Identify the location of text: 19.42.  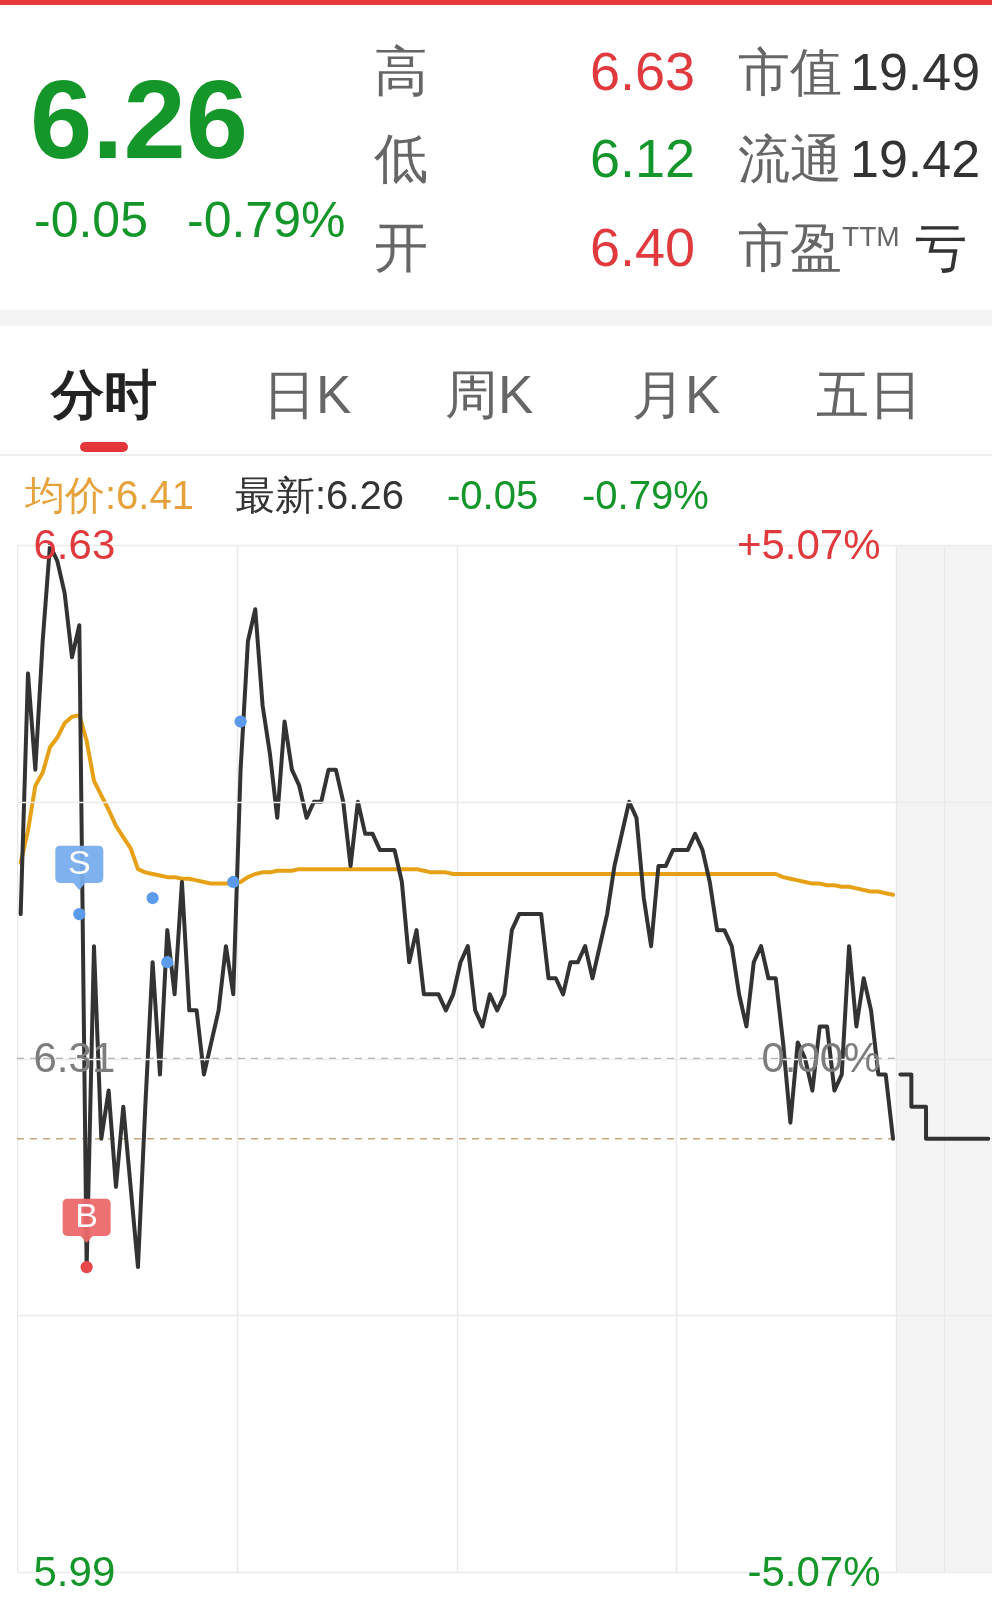
(915, 158).